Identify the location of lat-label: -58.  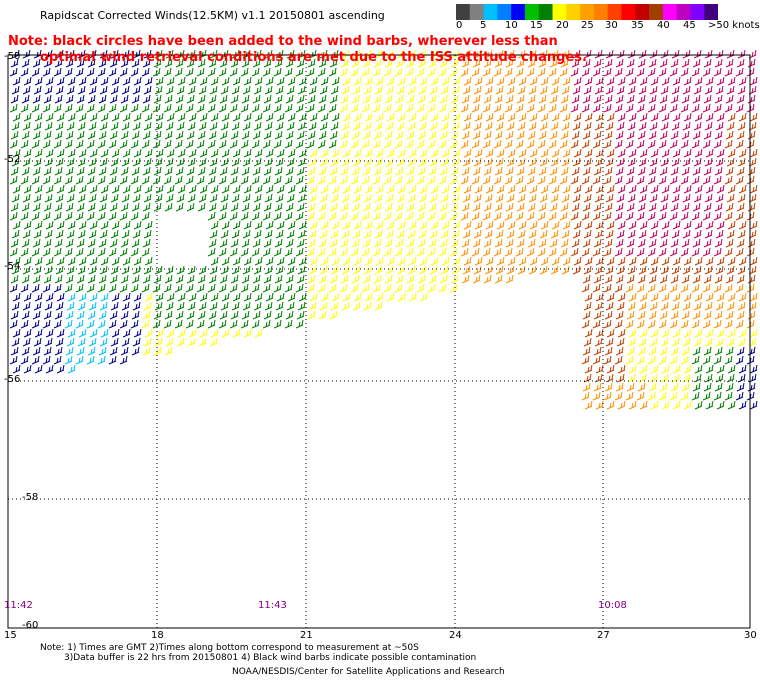
(30, 497).